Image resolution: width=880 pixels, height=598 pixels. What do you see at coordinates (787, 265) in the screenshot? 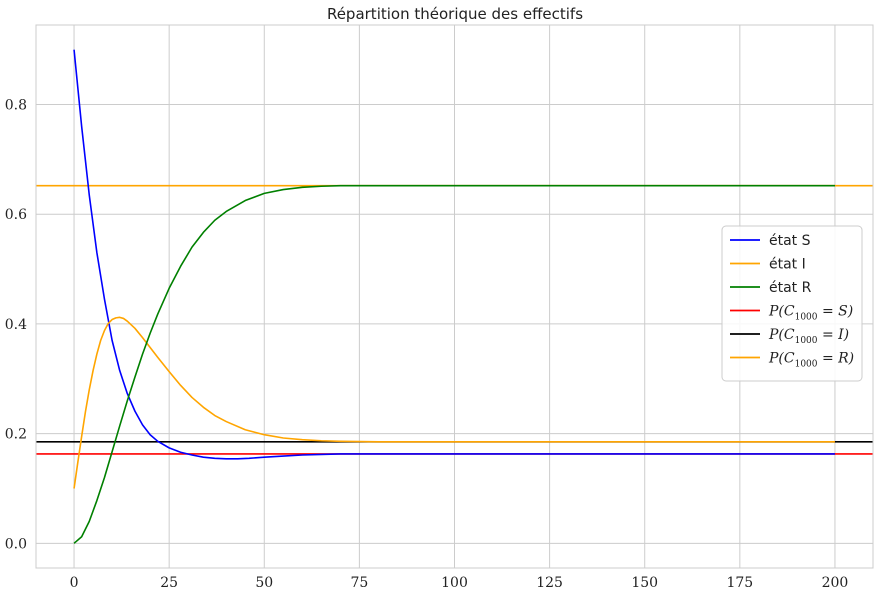
I see `legend-label: état I` at bounding box center [787, 265].